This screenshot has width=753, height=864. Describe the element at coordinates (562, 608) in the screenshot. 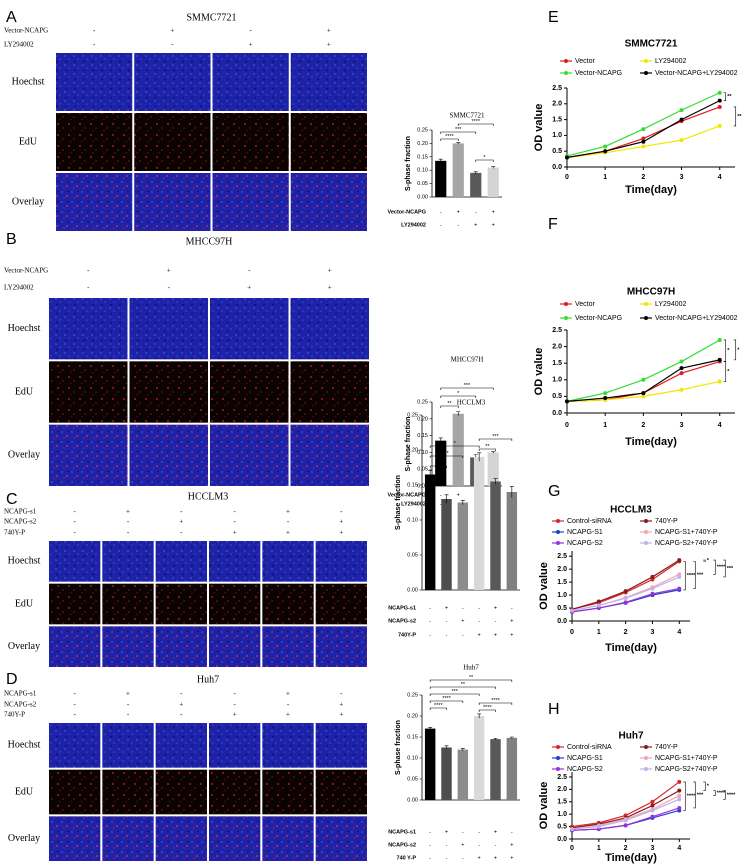

I see `y-tick-label: 0.5` at that location.